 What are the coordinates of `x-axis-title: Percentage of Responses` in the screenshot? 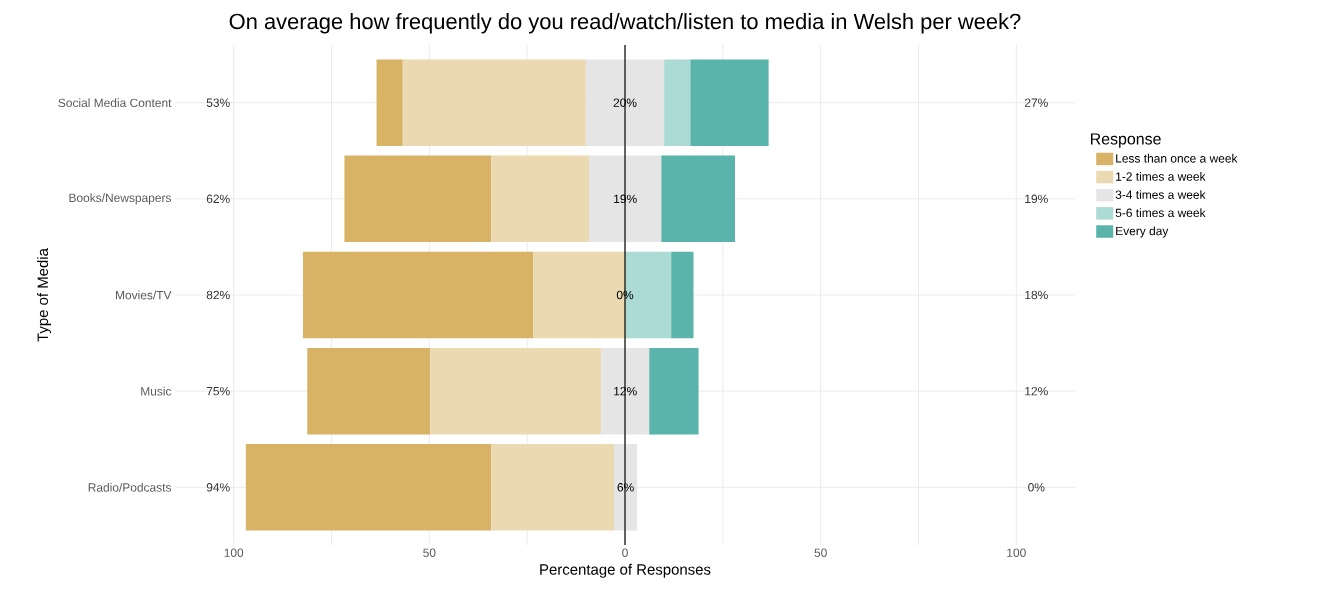 It's located at (625, 570).